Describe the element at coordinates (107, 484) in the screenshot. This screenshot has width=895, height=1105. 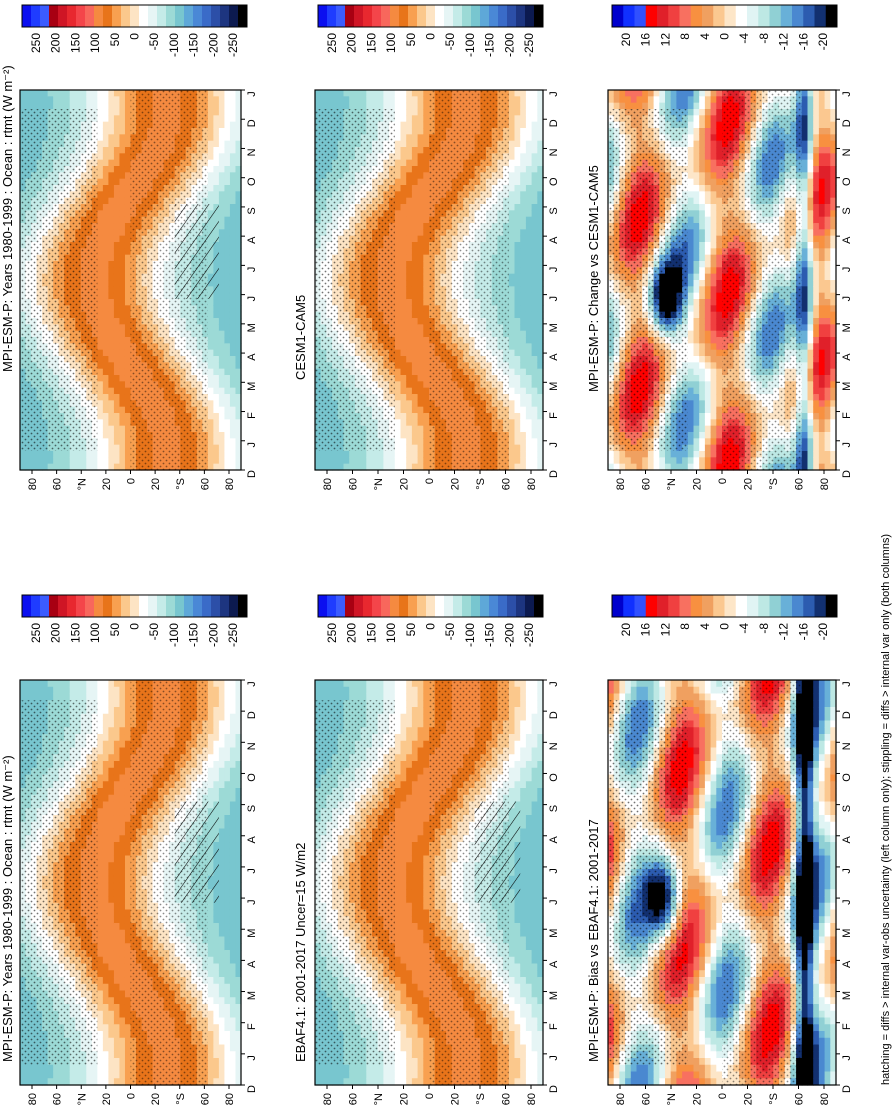
I see `lat-tick-label: 20` at that location.